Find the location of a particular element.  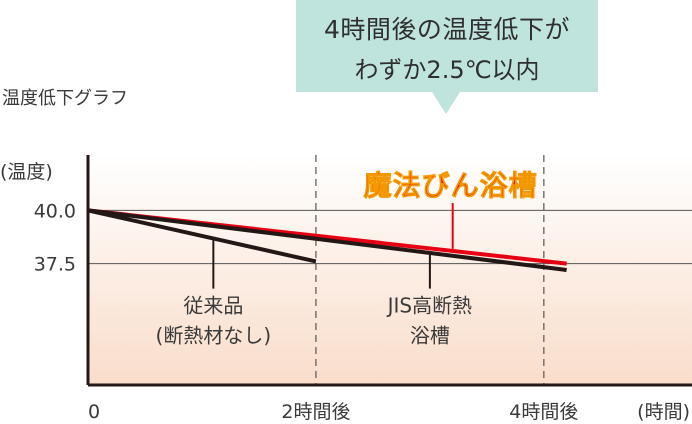

y-tick-label: 37.5 is located at coordinates (55, 265).